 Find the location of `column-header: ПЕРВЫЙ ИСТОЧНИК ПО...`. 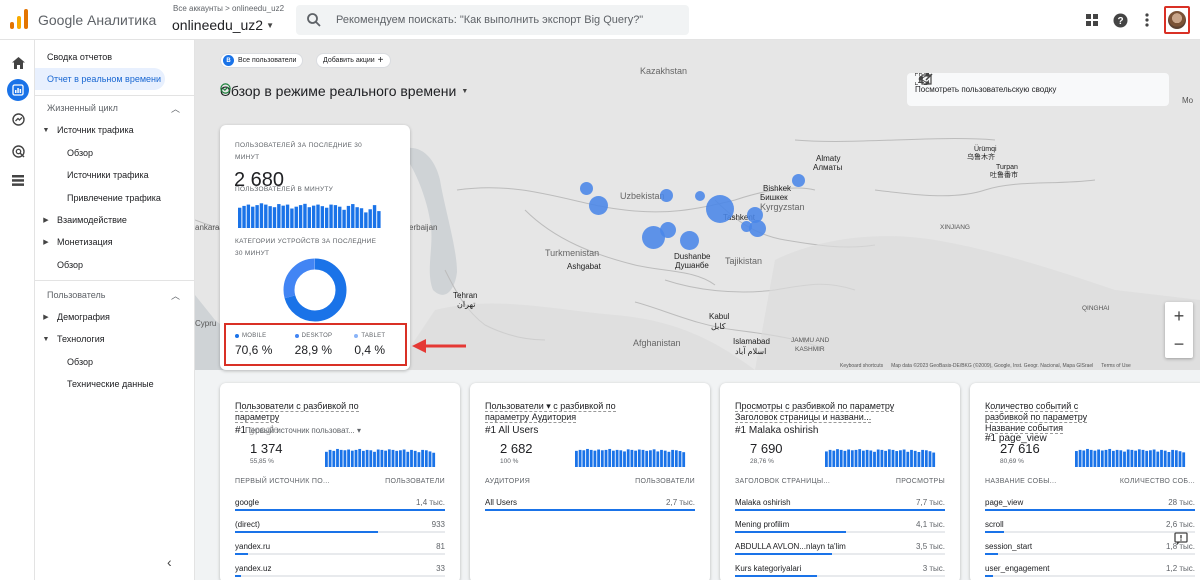

column-header: ПЕРВЫЙ ИСТОЧНИК ПО... is located at coordinates (282, 481).